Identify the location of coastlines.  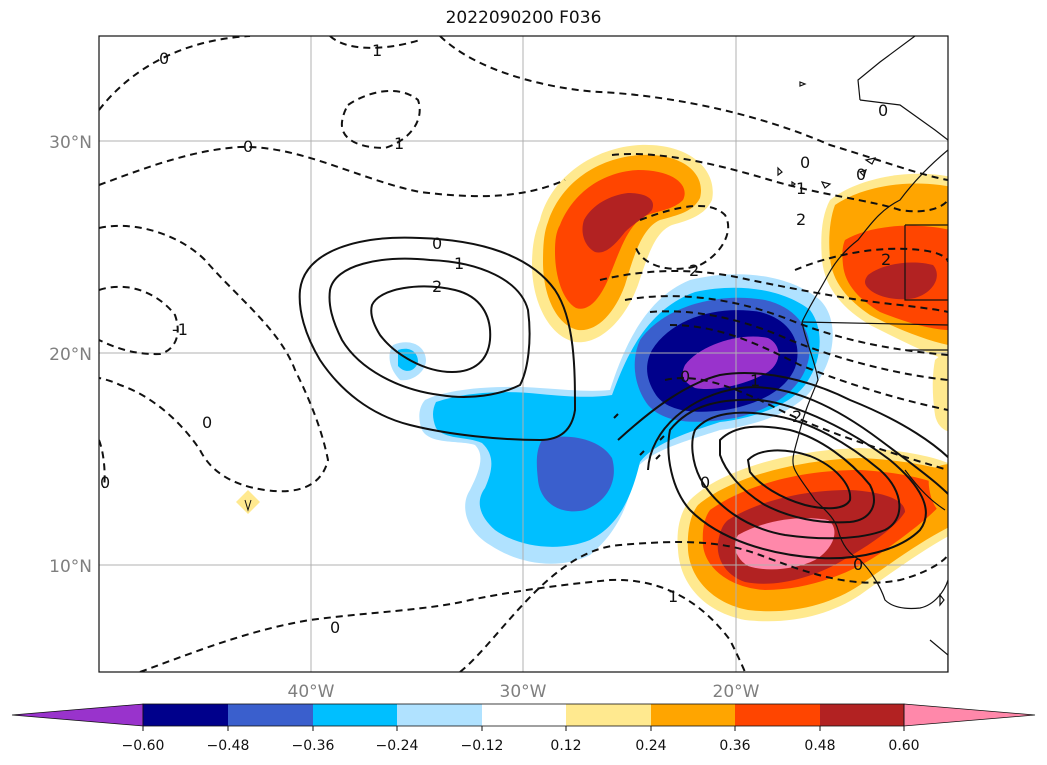
(862, 354).